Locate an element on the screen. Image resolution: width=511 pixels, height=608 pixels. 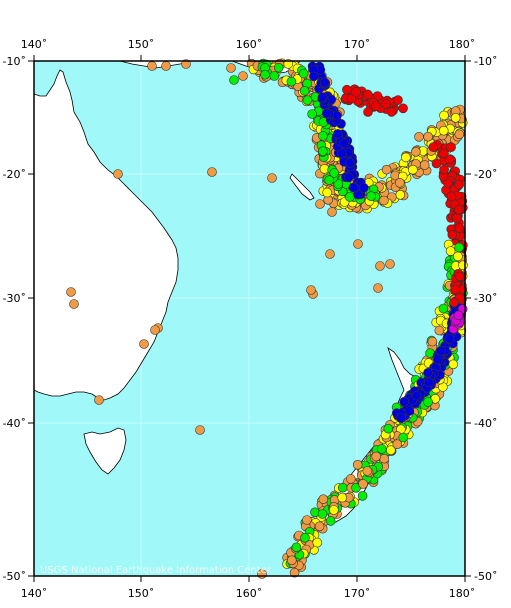
left-lat-label: -20˚ is located at coordinates (14, 174).